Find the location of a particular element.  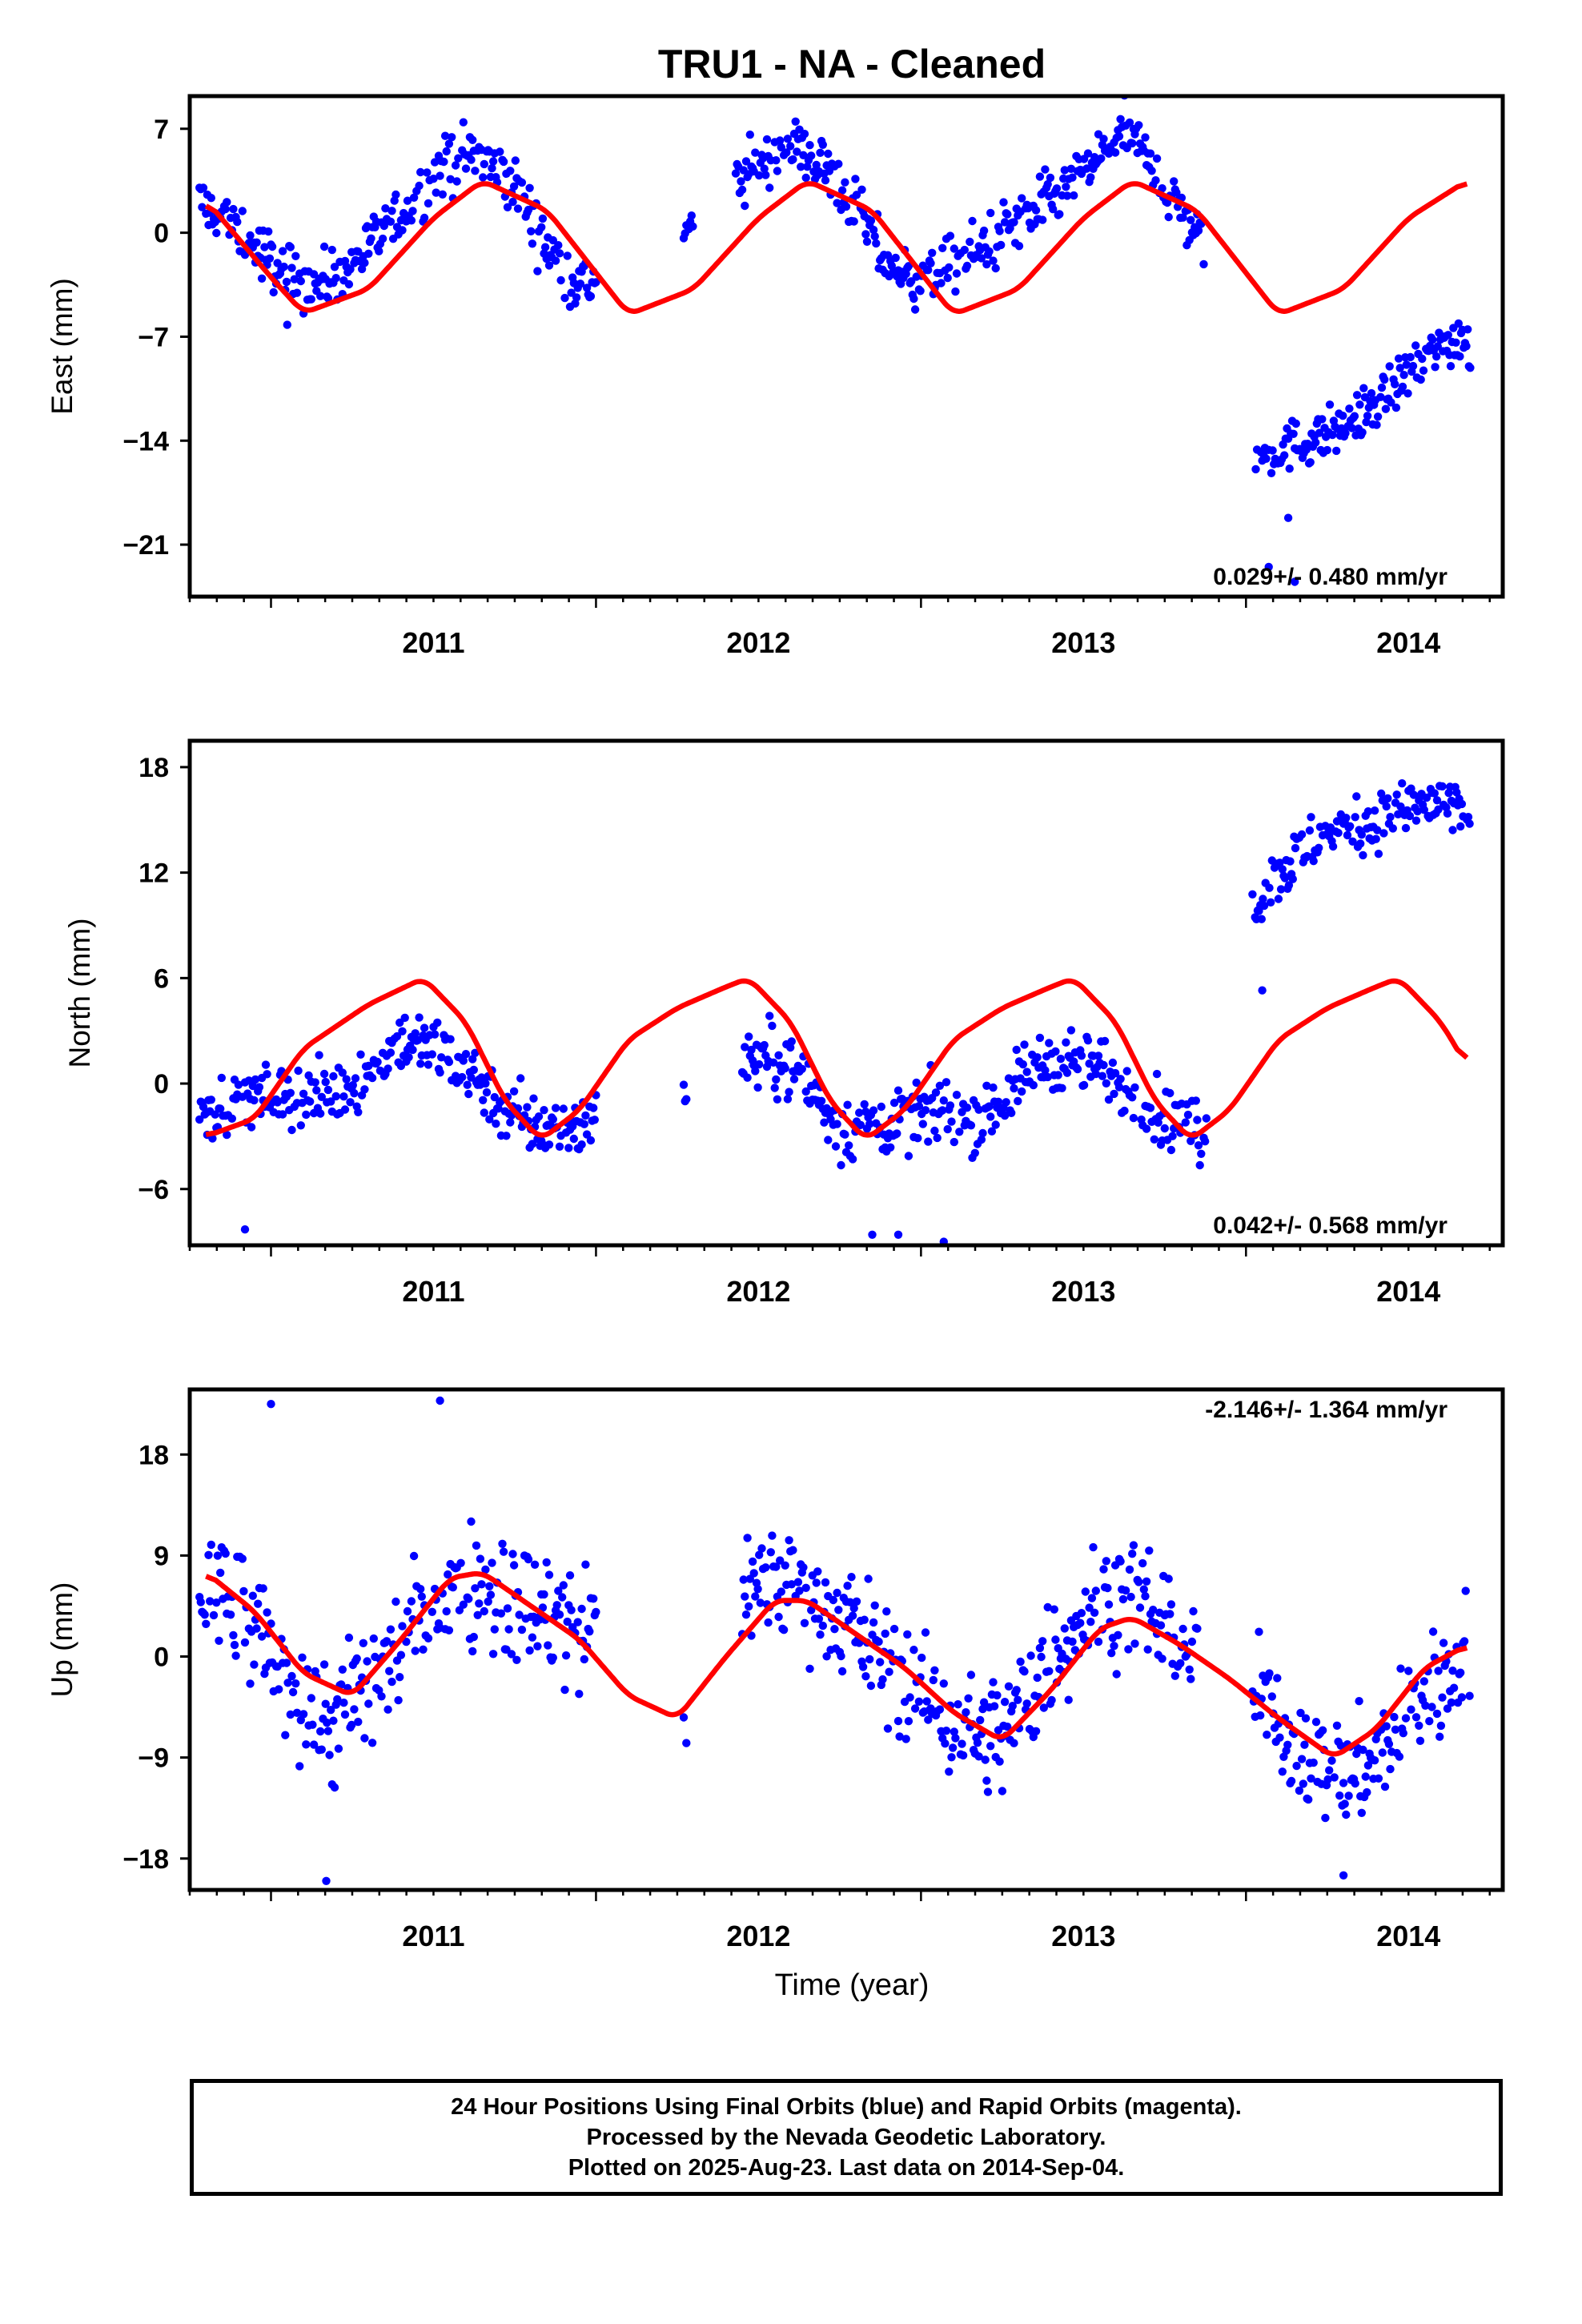

x-tick-label: 2014 is located at coordinates (1408, 1936).